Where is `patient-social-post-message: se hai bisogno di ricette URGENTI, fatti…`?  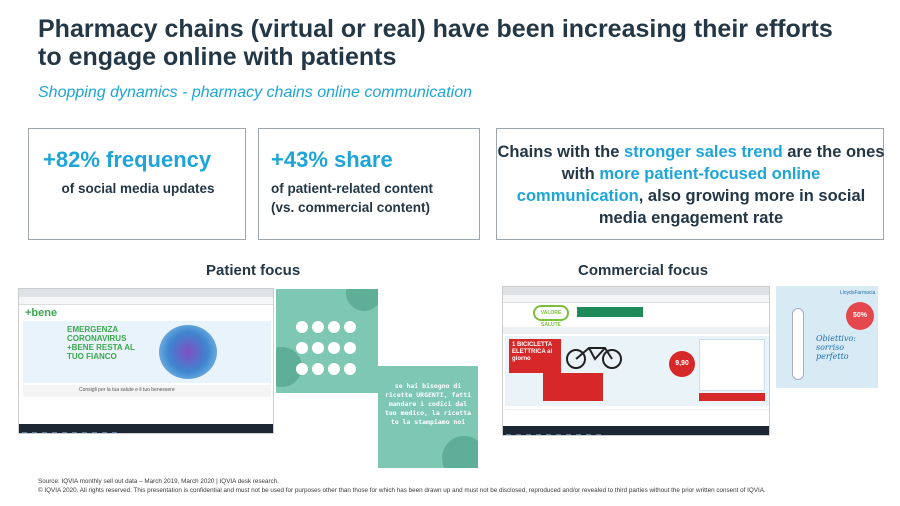 patient-social-post-message: se hai bisogno di ricette URGENTI, fatti… is located at coordinates (428, 417).